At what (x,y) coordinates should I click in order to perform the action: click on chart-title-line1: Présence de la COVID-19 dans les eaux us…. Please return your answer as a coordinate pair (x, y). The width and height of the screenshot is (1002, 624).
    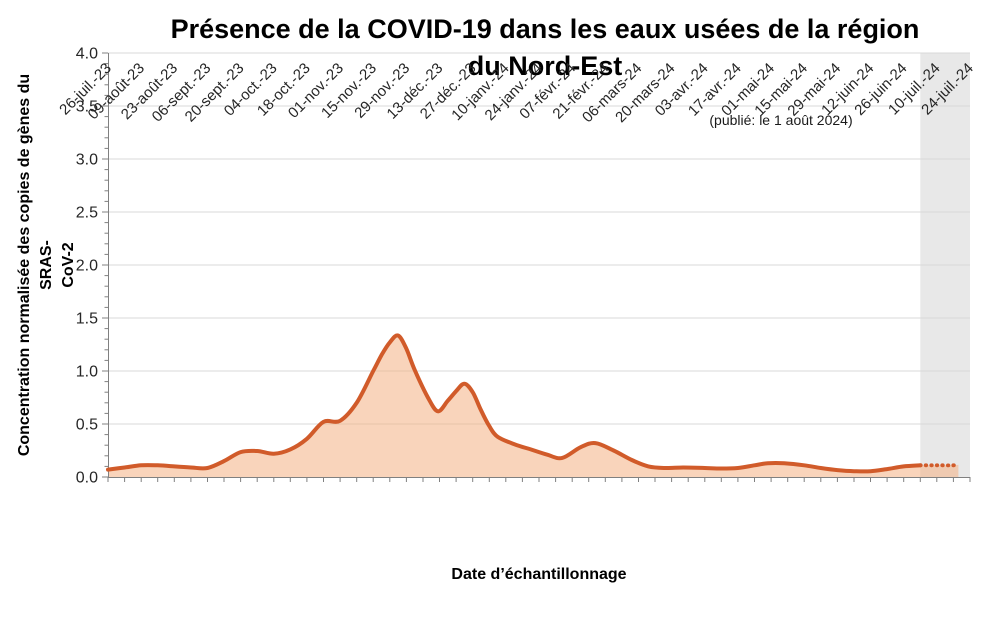
    Looking at the image, I should click on (545, 29).